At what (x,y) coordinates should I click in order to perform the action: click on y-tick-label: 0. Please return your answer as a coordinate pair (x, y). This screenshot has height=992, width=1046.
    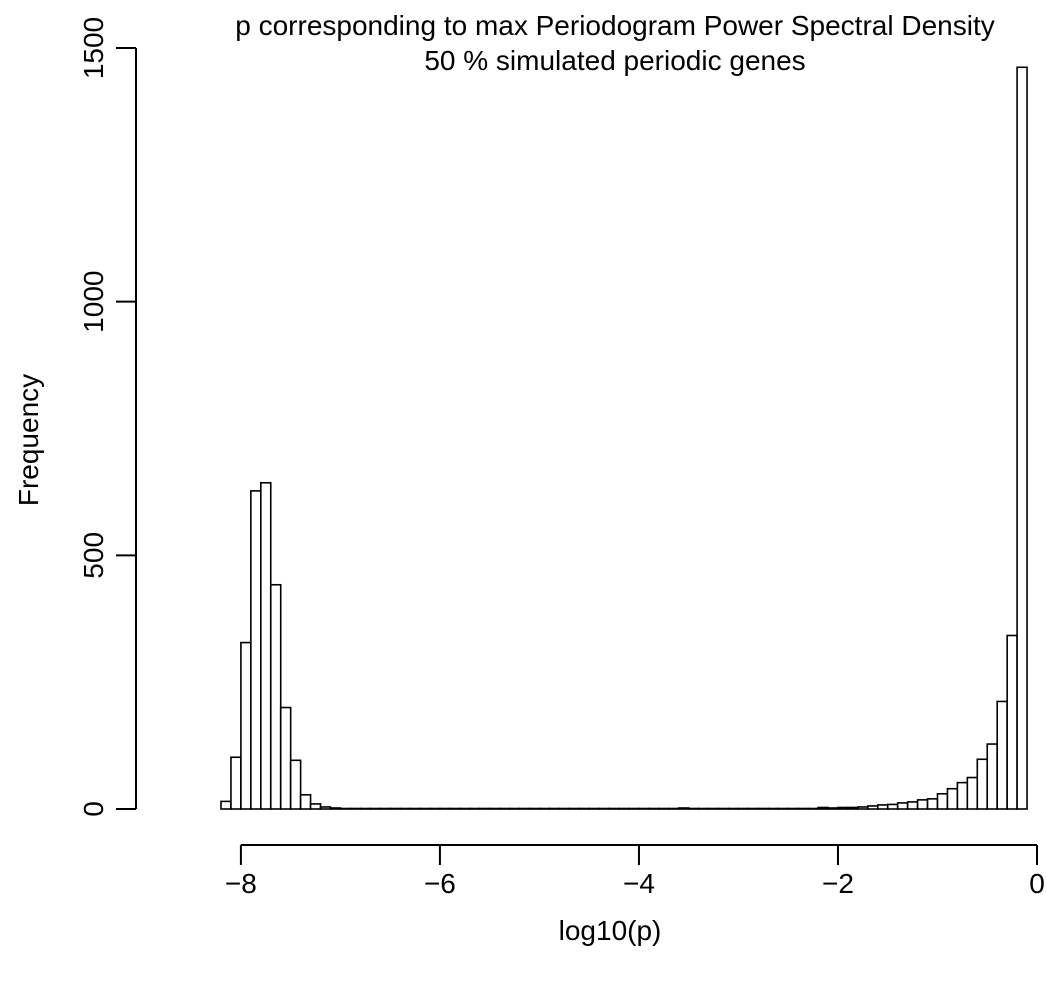
    Looking at the image, I should click on (93, 809).